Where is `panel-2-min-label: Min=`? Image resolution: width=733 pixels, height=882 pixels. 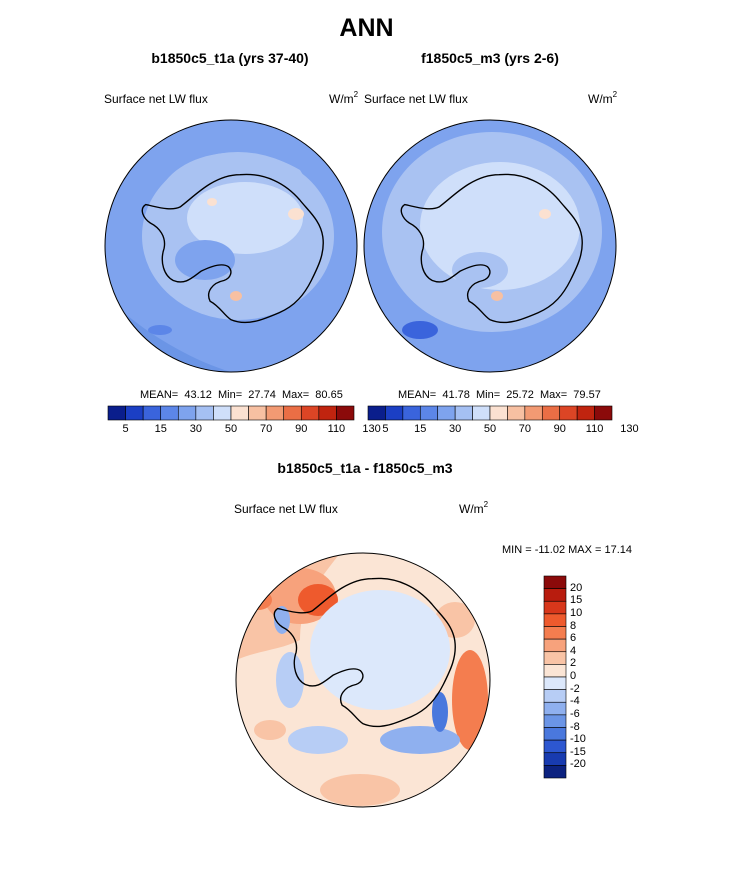 panel-2-min-label: Min= is located at coordinates (488, 395).